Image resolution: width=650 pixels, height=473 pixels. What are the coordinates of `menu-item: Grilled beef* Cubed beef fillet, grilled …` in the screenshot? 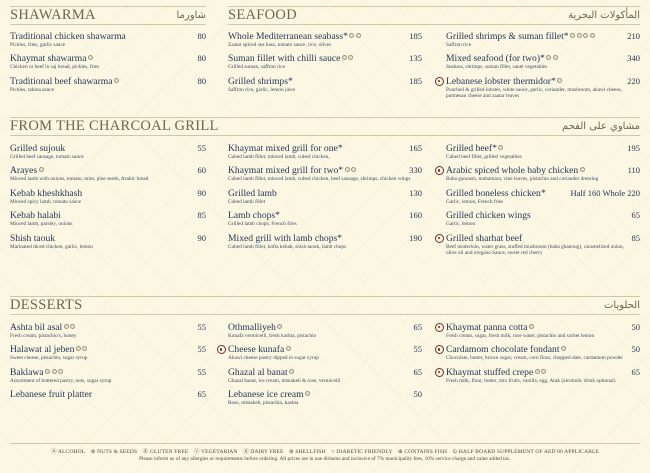 It's located at (543, 151).